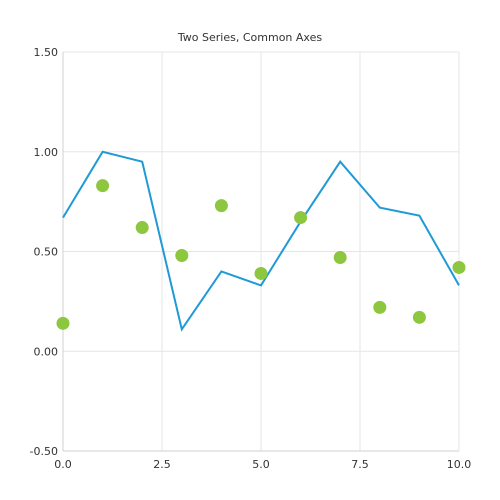 The width and height of the screenshot is (500, 500). I want to click on x-tick-label: 2.5, so click(162, 464).